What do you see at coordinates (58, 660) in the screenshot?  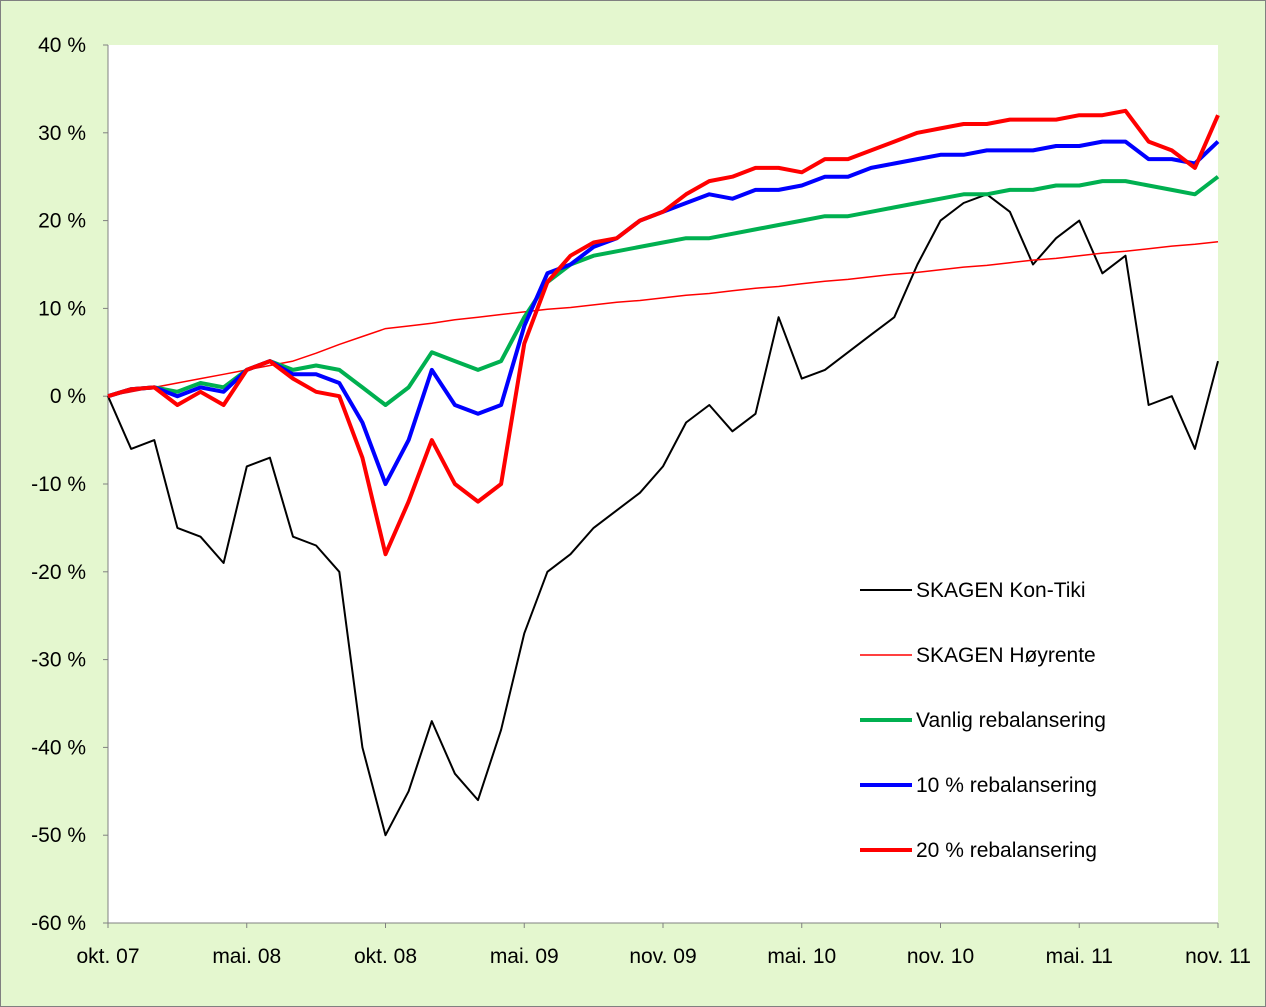 I see `y-tick-label: -30 %` at bounding box center [58, 660].